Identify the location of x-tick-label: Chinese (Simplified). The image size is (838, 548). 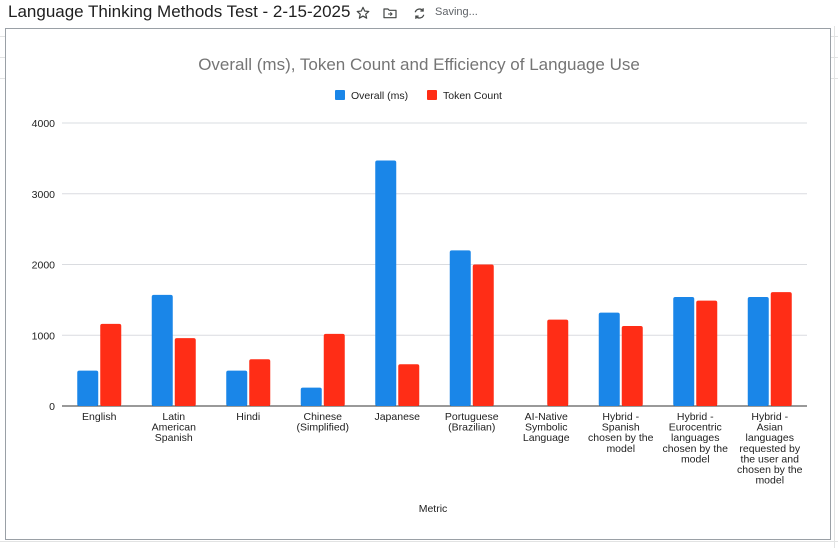
(322, 422).